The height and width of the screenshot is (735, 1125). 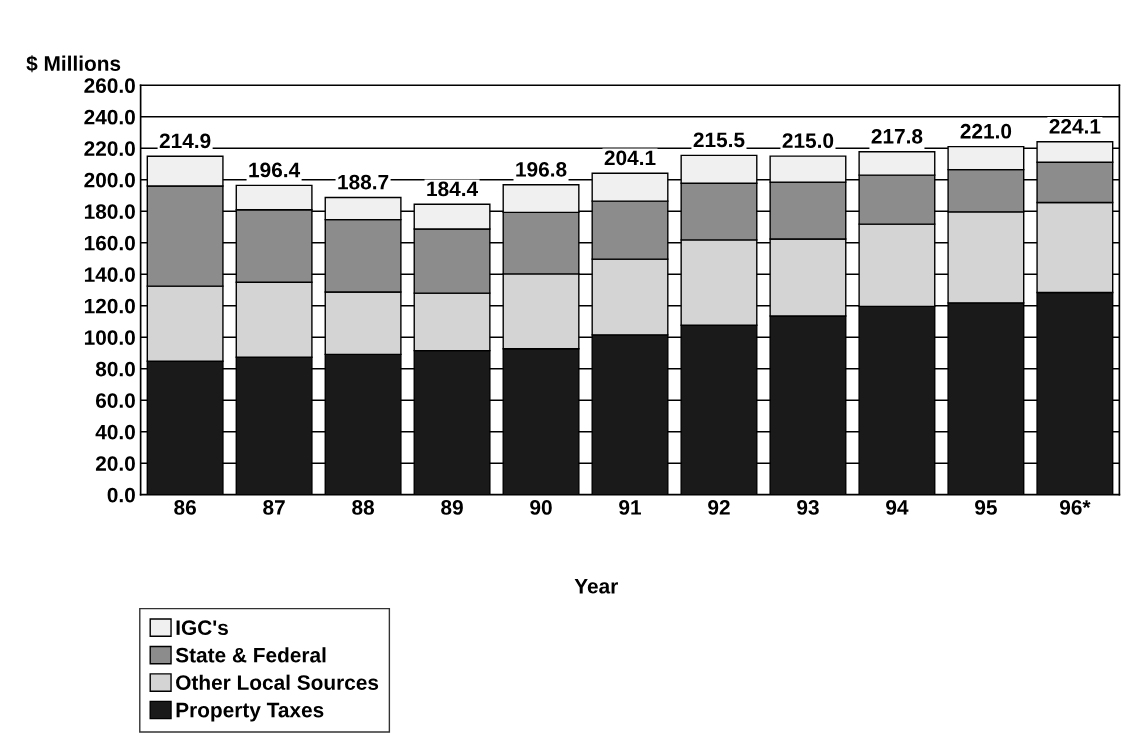 I want to click on legend-label: State & Federal, so click(x=250, y=655).